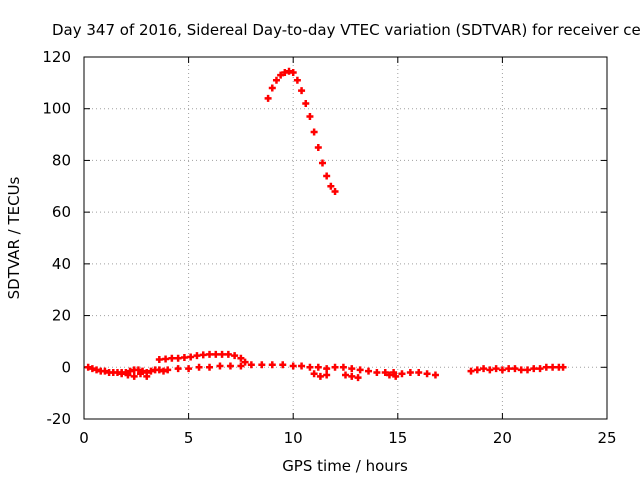  I want to click on x-tick-label: 5, so click(189, 438).